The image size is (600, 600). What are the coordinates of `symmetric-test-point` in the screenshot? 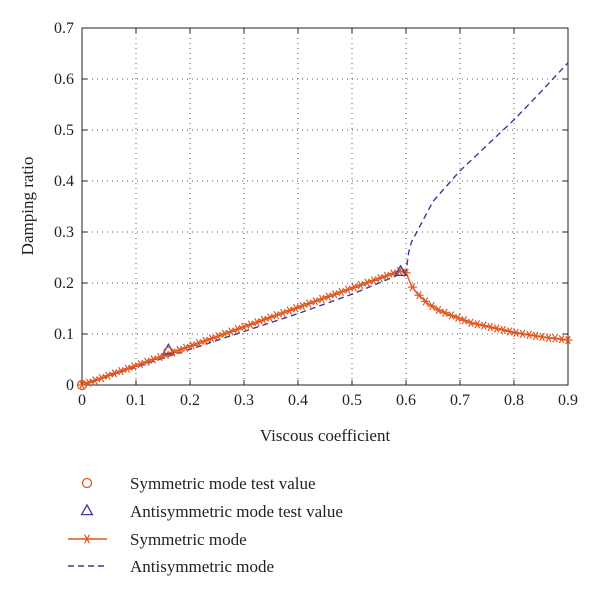 It's located at (168, 352).